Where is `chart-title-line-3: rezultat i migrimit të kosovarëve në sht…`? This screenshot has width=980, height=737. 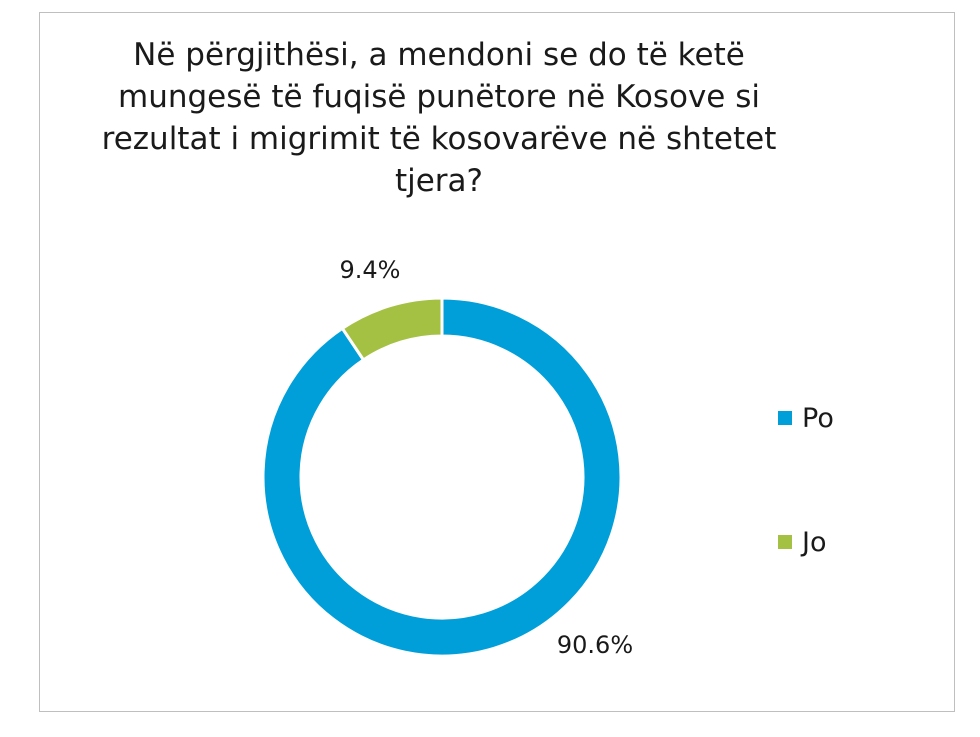 chart-title-line-3: rezultat i migrimit të kosovarëve në sht… is located at coordinates (439, 139).